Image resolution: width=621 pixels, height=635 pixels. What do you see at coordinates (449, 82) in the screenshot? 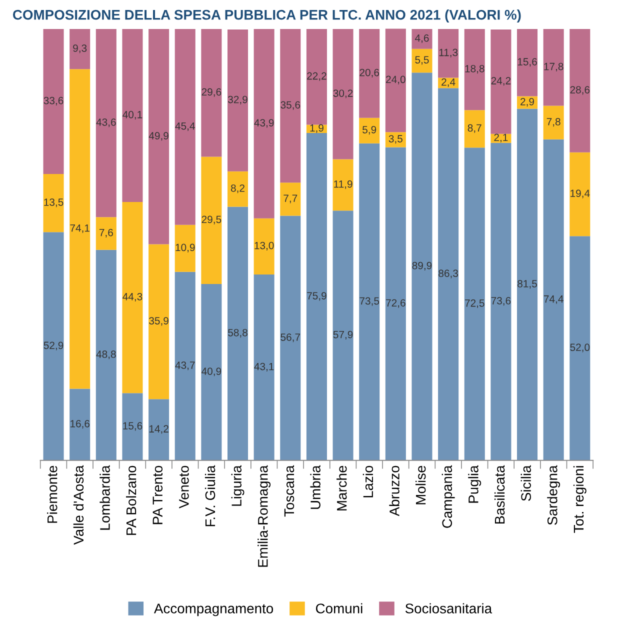
I see `data-label: 2,4` at bounding box center [449, 82].